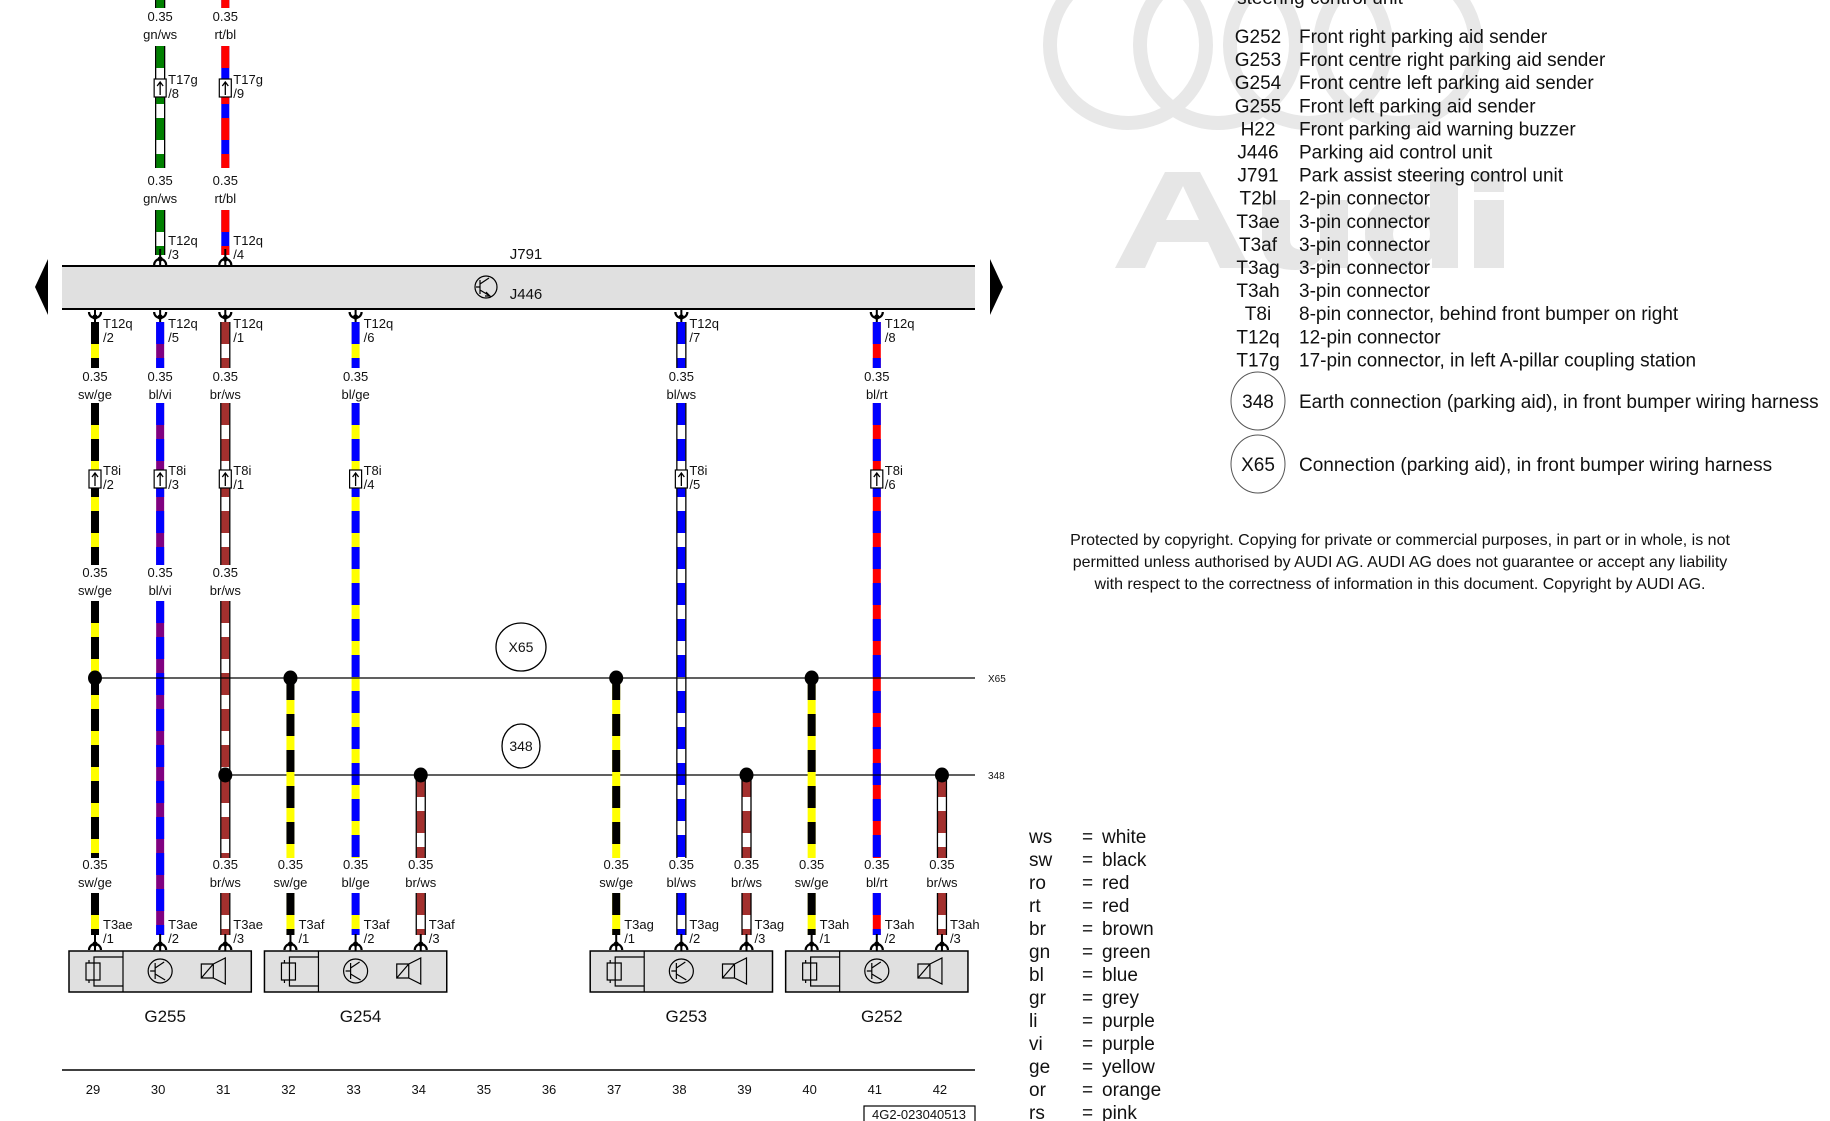 The height and width of the screenshot is (1121, 1830). What do you see at coordinates (361, 1016) in the screenshot?
I see `sender-label: G254` at bounding box center [361, 1016].